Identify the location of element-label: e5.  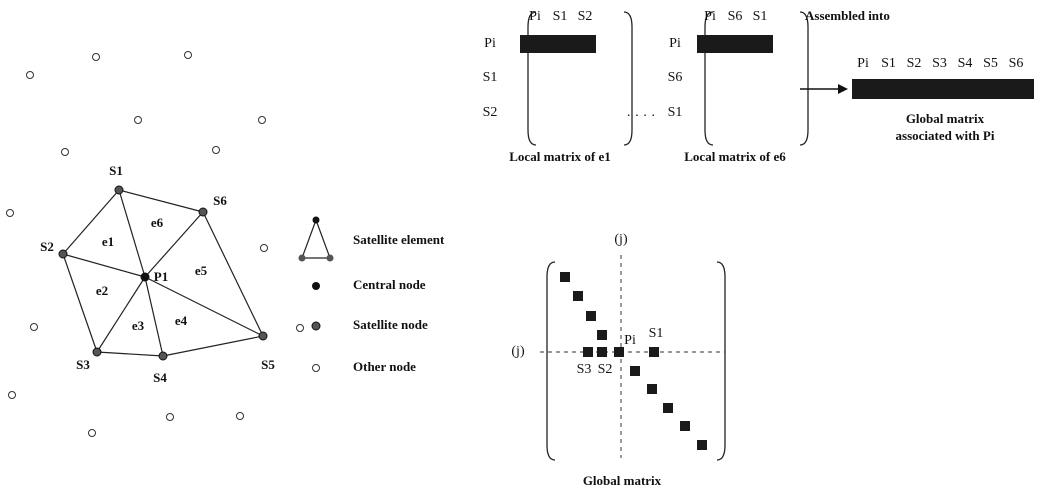
(201, 270).